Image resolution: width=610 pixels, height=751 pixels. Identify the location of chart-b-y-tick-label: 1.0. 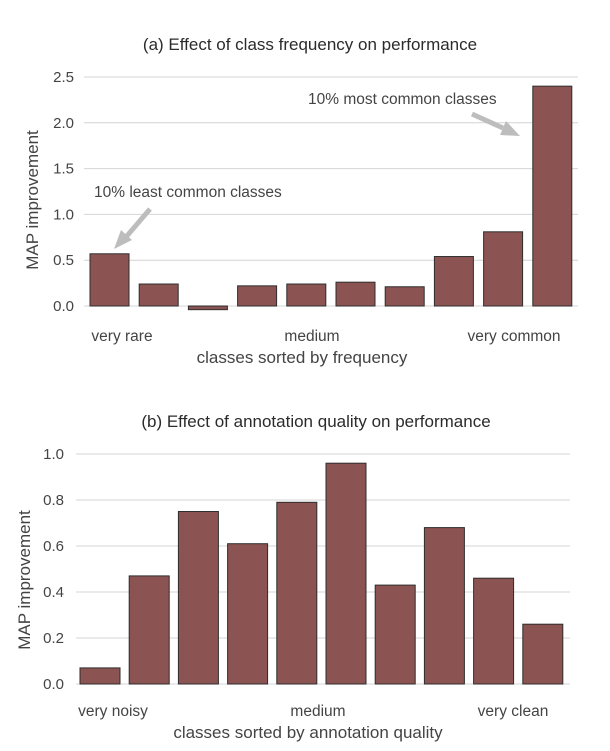
(53, 454).